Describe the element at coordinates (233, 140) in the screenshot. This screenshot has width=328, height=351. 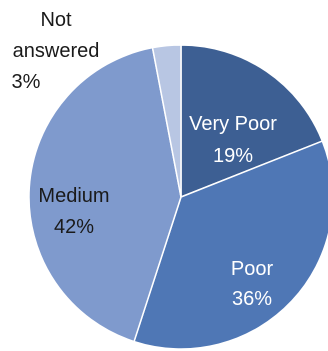
I see `slice-label-very-poor: Very Poor 19%` at that location.